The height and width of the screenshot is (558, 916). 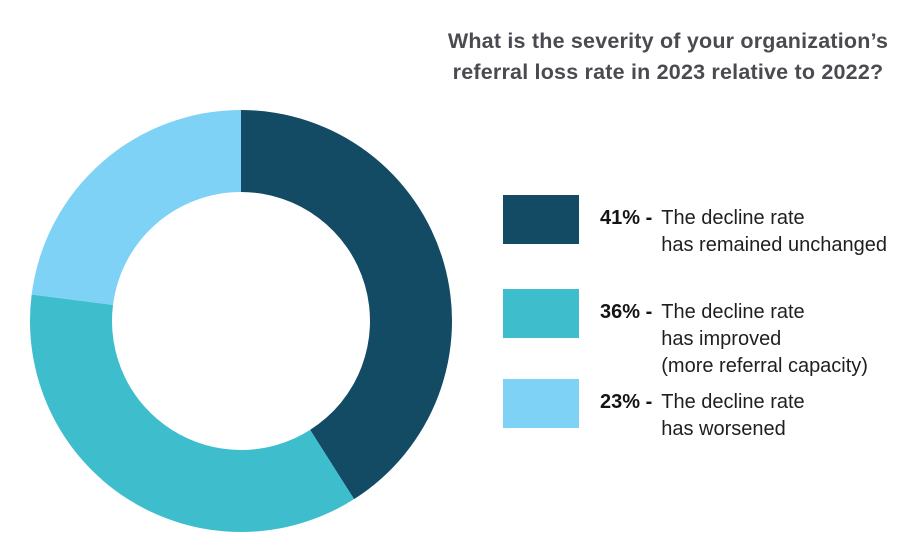 What do you see at coordinates (541, 219) in the screenshot?
I see `legend-swatch-unchanged` at bounding box center [541, 219].